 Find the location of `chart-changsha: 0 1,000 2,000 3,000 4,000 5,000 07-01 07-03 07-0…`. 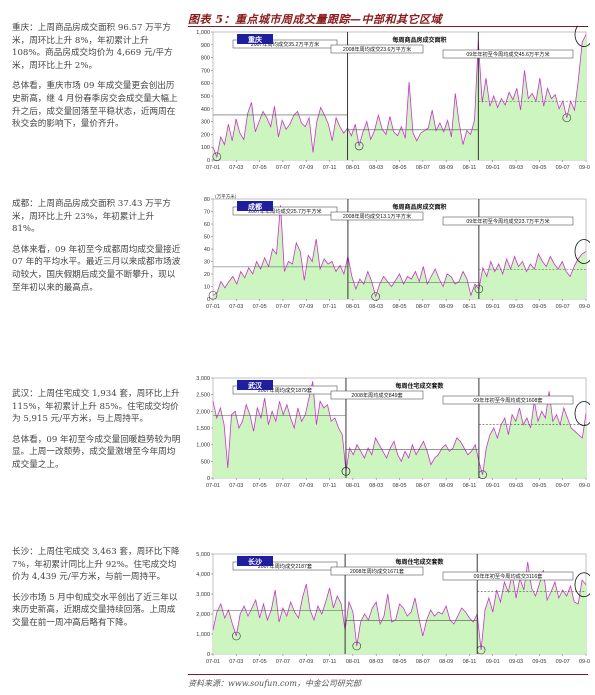

chart-changsha: 0 1,000 2,000 3,000 4,000 5,000 07-01 07-03 07-0… is located at coordinates (393, 608).